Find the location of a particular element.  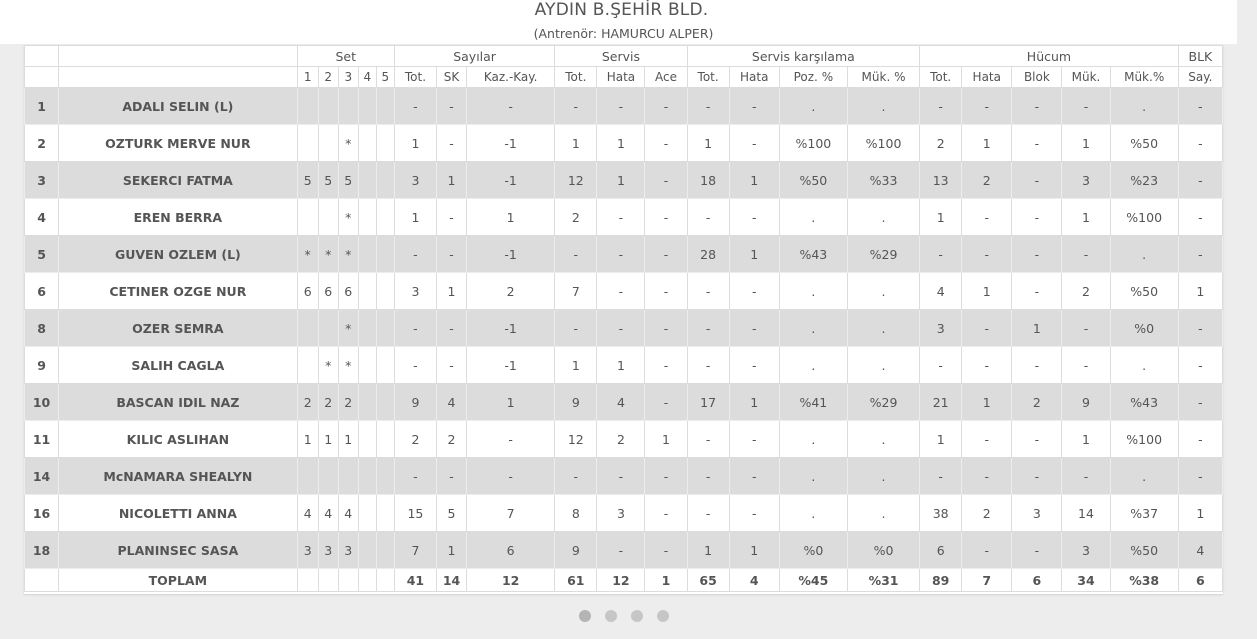

stat-cell: 2 is located at coordinates (328, 402).